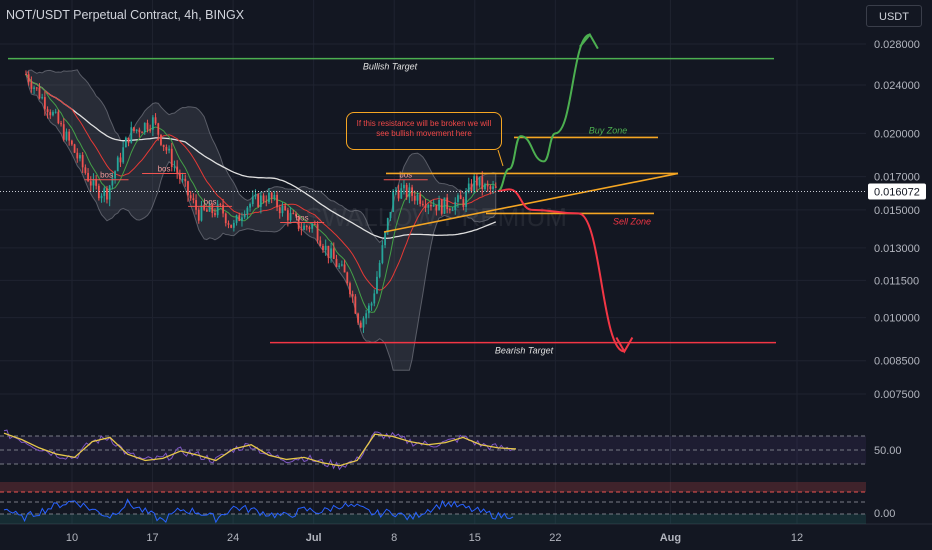 Image resolution: width=932 pixels, height=550 pixels. What do you see at coordinates (897, 362) in the screenshot?
I see `price-tick-label: 0.008500` at bounding box center [897, 362].